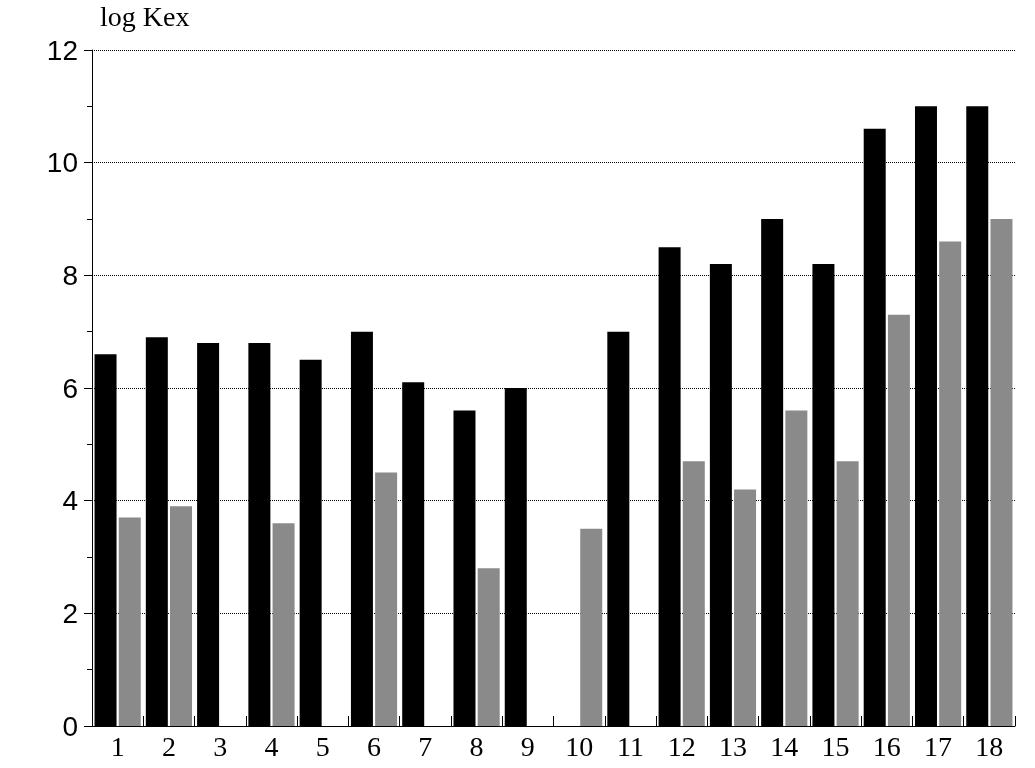  I want to click on x-tick-label: 10, so click(579, 746).